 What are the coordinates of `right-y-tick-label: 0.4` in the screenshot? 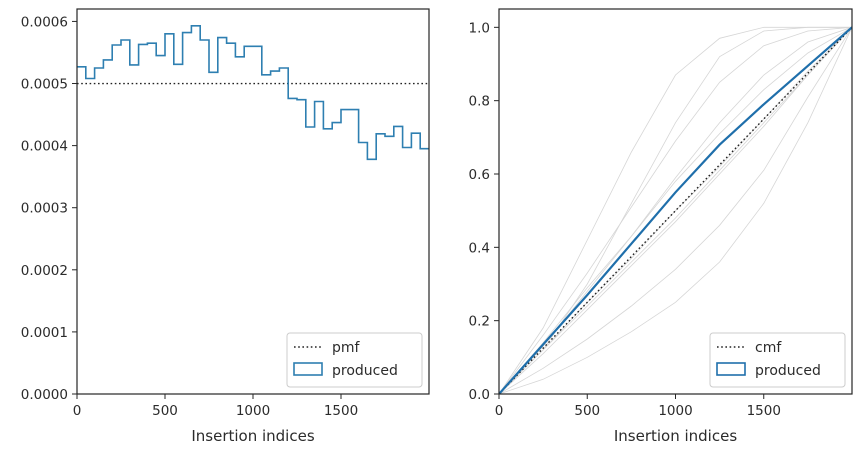 It's located at (479, 248).